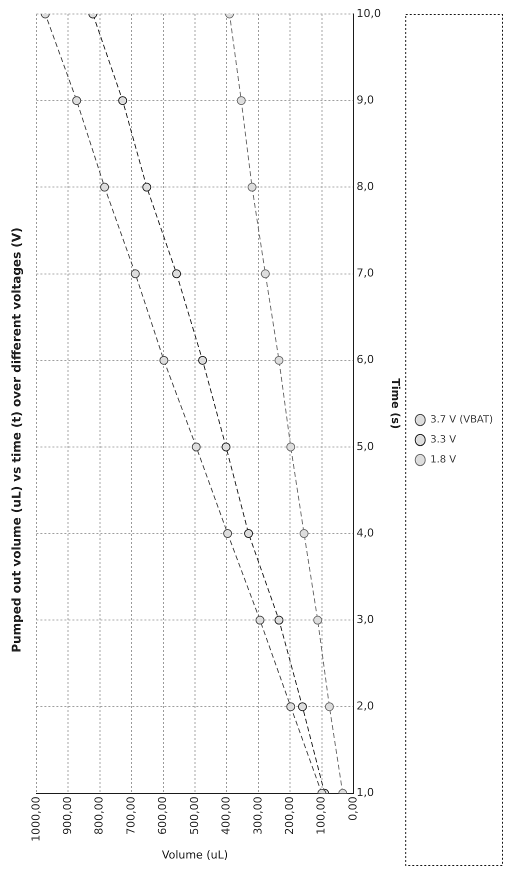  What do you see at coordinates (163, 815) in the screenshot?
I see `x-tick-label: 600,00` at bounding box center [163, 815].